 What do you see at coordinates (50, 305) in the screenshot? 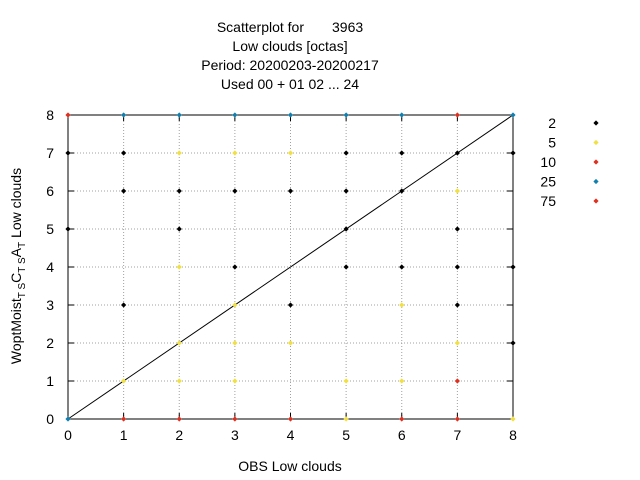
I see `y-tick-label: 3` at bounding box center [50, 305].